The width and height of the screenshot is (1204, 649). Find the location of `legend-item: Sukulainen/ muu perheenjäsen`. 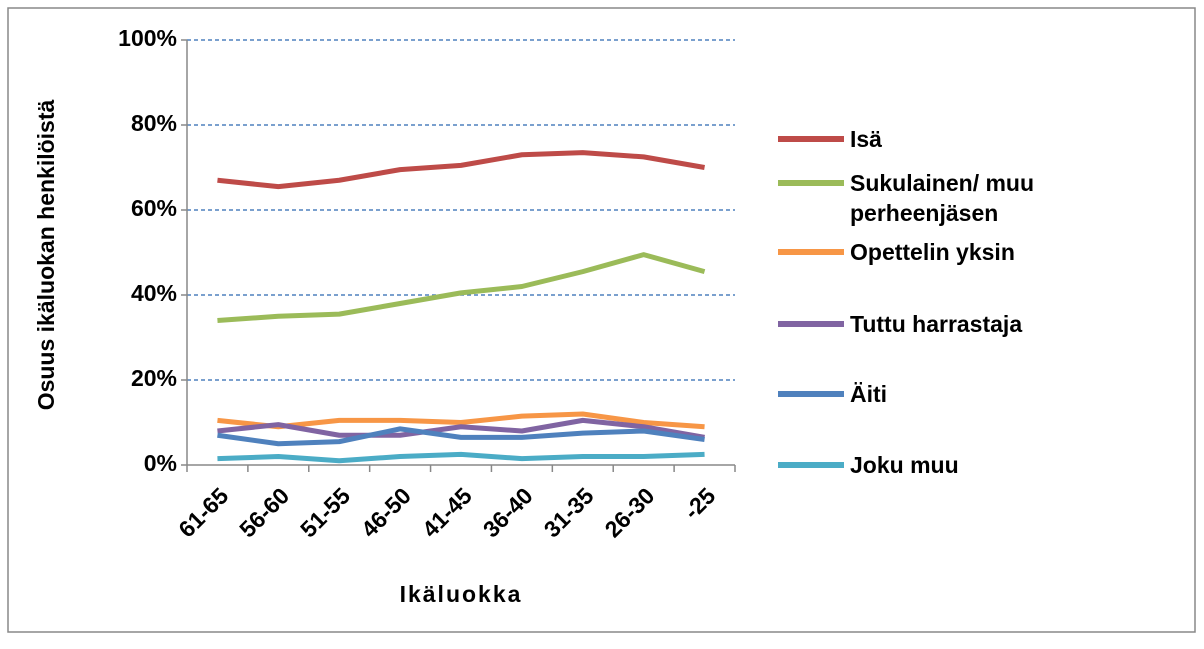

legend-item: Sukulainen/ muu perheenjäsen is located at coordinates (988, 198).